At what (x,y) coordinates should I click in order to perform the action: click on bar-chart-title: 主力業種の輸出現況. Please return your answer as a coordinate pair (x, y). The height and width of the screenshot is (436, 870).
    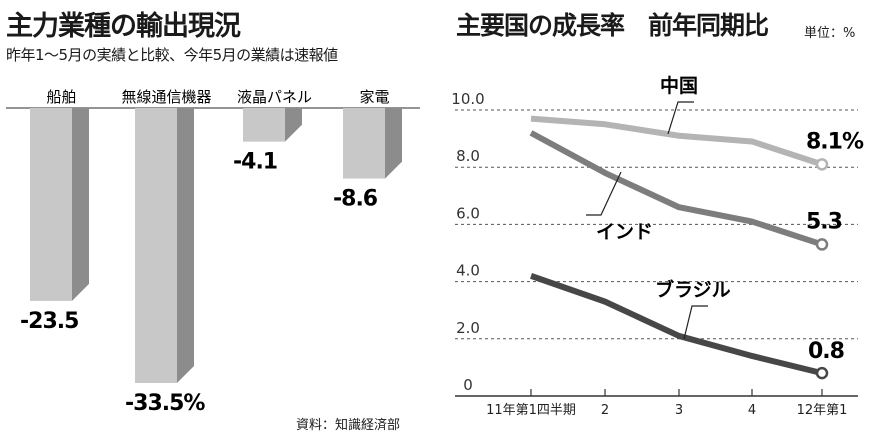
    Looking at the image, I should click on (123, 26).